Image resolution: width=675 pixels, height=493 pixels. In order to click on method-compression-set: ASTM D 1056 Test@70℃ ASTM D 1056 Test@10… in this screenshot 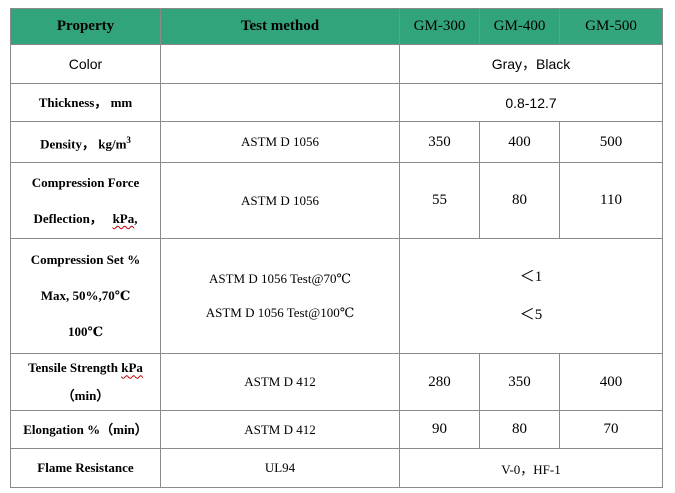, I will do `click(280, 296)`.